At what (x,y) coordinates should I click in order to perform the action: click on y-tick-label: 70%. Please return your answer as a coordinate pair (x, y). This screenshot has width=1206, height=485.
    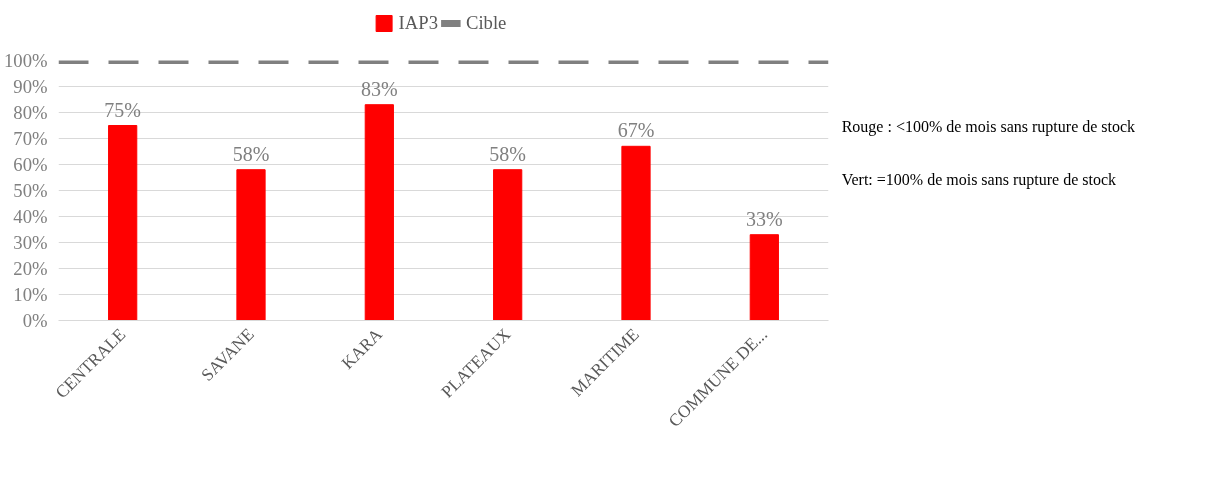
    Looking at the image, I should click on (30, 138).